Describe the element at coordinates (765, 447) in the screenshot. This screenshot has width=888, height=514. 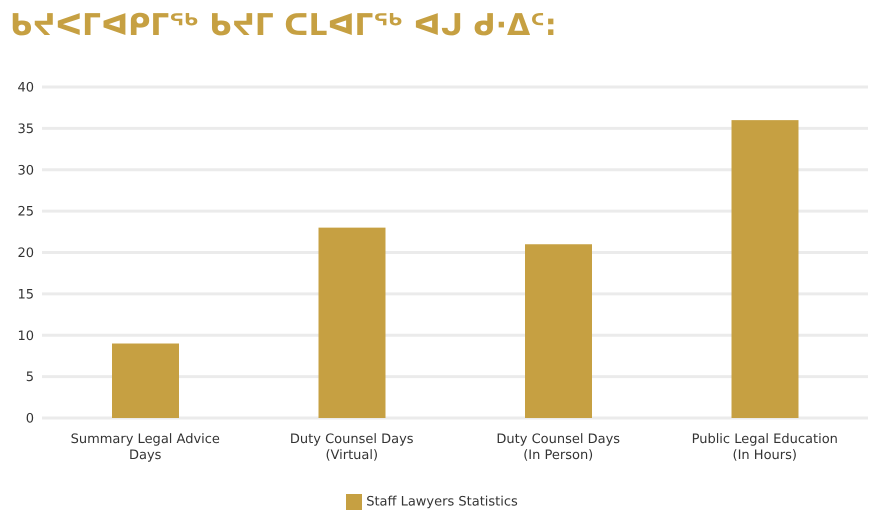
I see `x-tick-label: Public Legal Education (In Hours)` at that location.